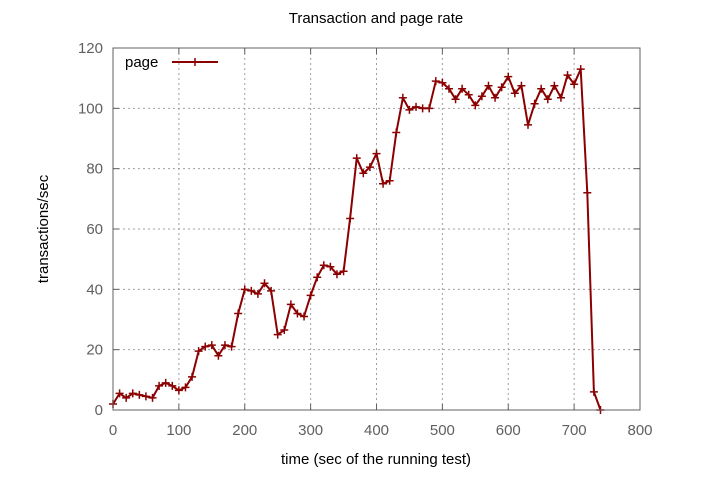  Describe the element at coordinates (94, 229) in the screenshot. I see `y-tick-label: 60` at that location.